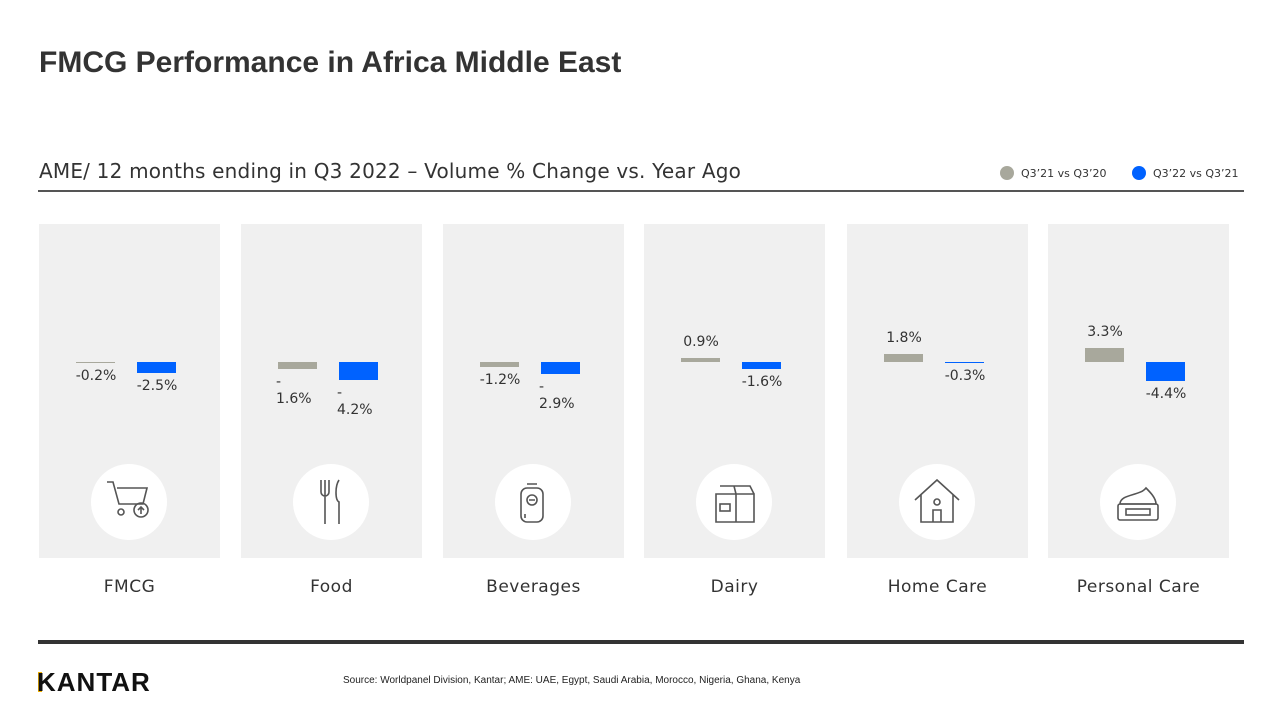 Image resolution: width=1280 pixels, height=720 pixels. What do you see at coordinates (734, 502) in the screenshot?
I see `milk-carton-icon` at bounding box center [734, 502].